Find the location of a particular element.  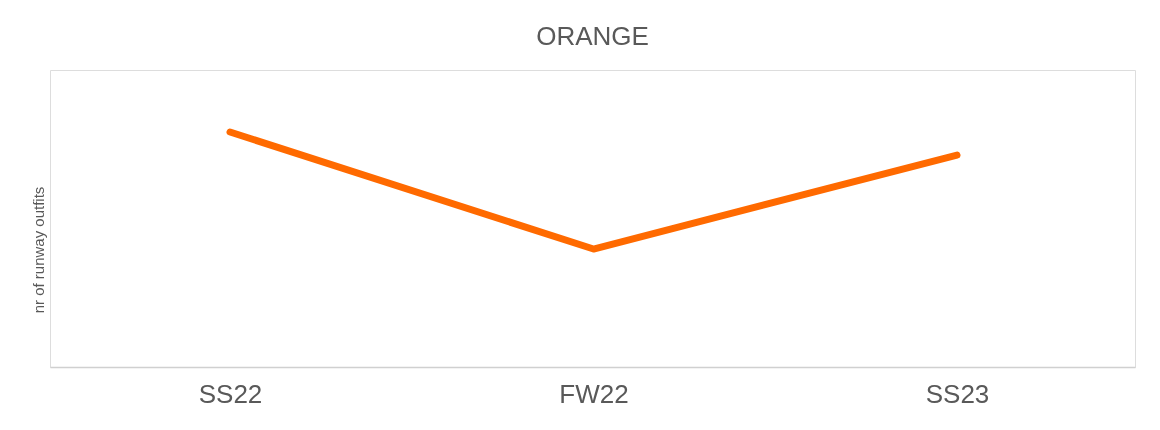

chart-title: ORANGE is located at coordinates (592, 36).